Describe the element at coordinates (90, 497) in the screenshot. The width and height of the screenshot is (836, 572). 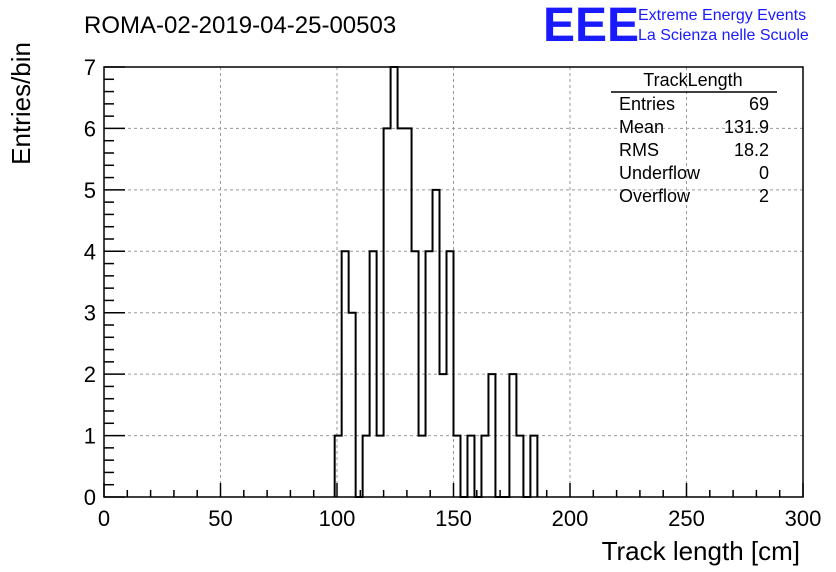
I see `y-tick-label: 0` at that location.